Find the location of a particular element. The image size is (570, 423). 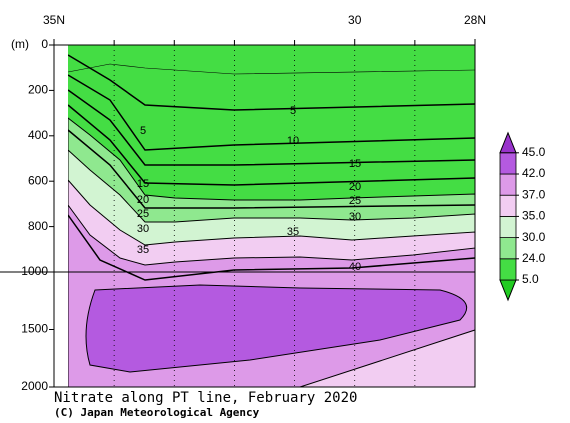

contour-label: 25 is located at coordinates (143, 214).